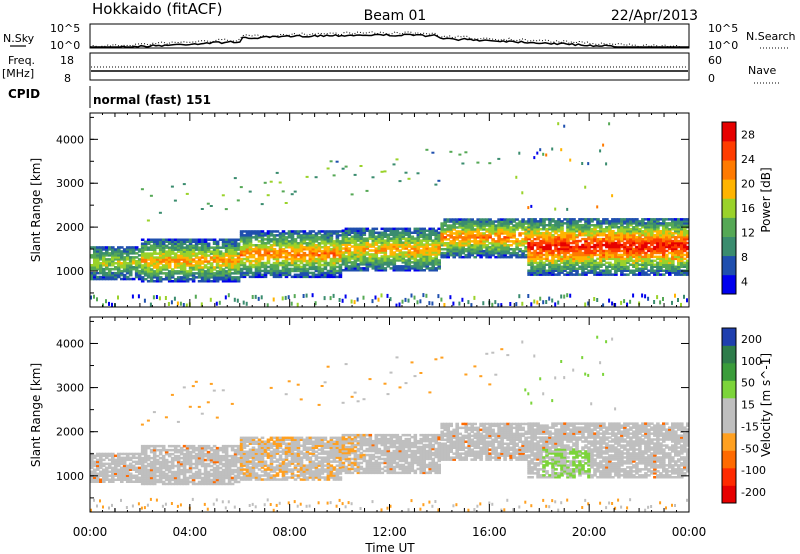  What do you see at coordinates (70, 139) in the screenshot?
I see `y-tick-label: 4000` at bounding box center [70, 139].